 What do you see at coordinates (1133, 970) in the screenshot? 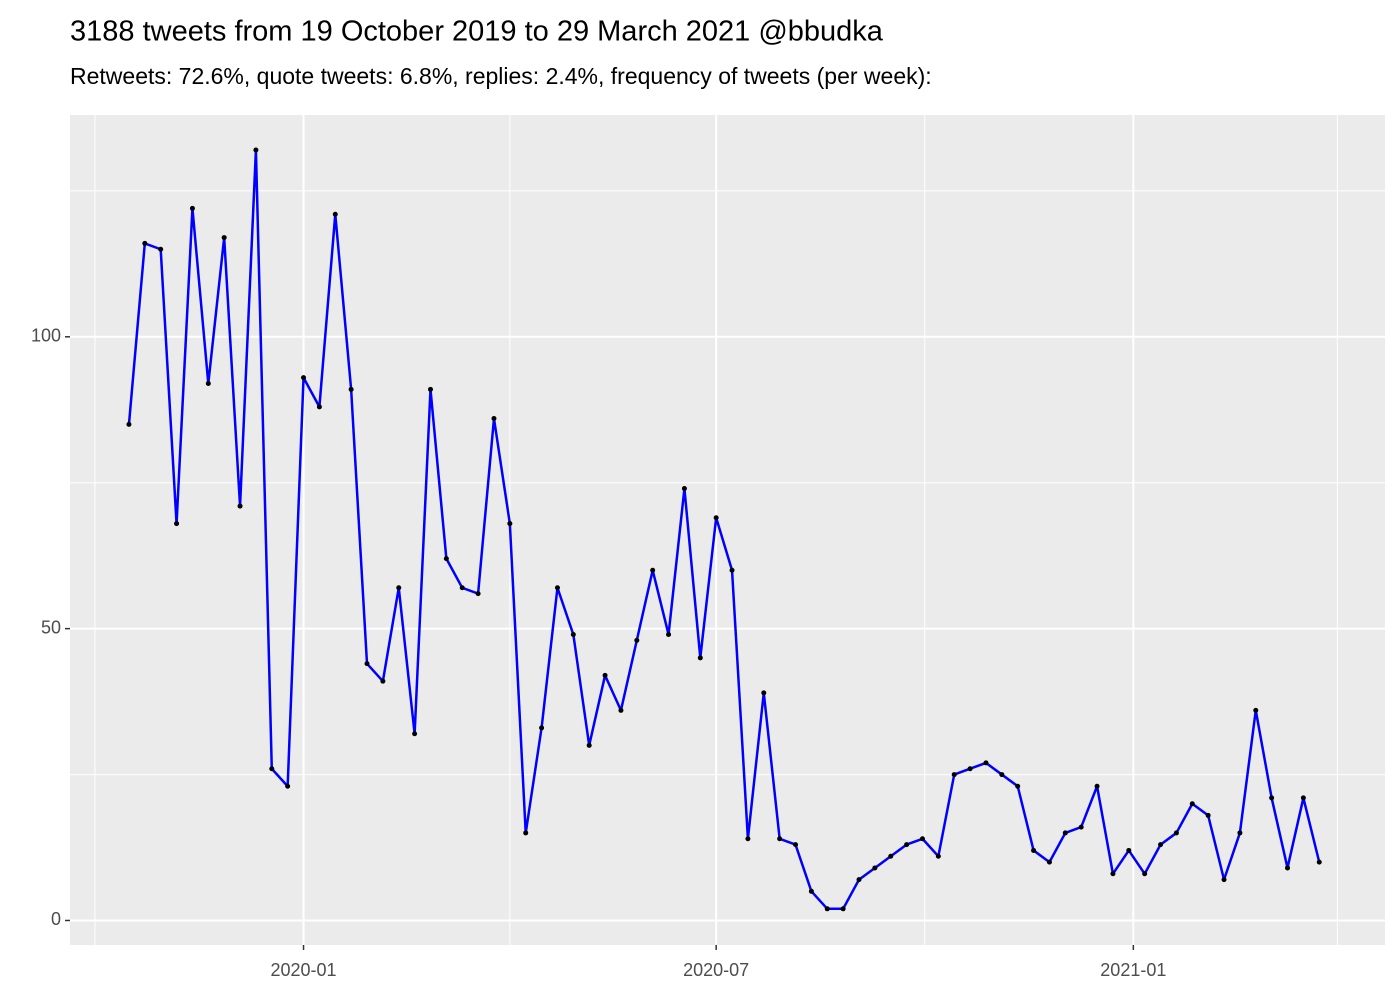
I see `x-tick-label: 2021-01` at bounding box center [1133, 970].